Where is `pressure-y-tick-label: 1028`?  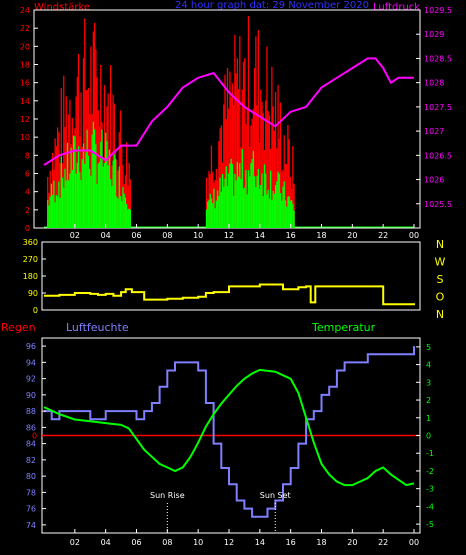 pressure-y-tick-label: 1028 is located at coordinates (434, 83).